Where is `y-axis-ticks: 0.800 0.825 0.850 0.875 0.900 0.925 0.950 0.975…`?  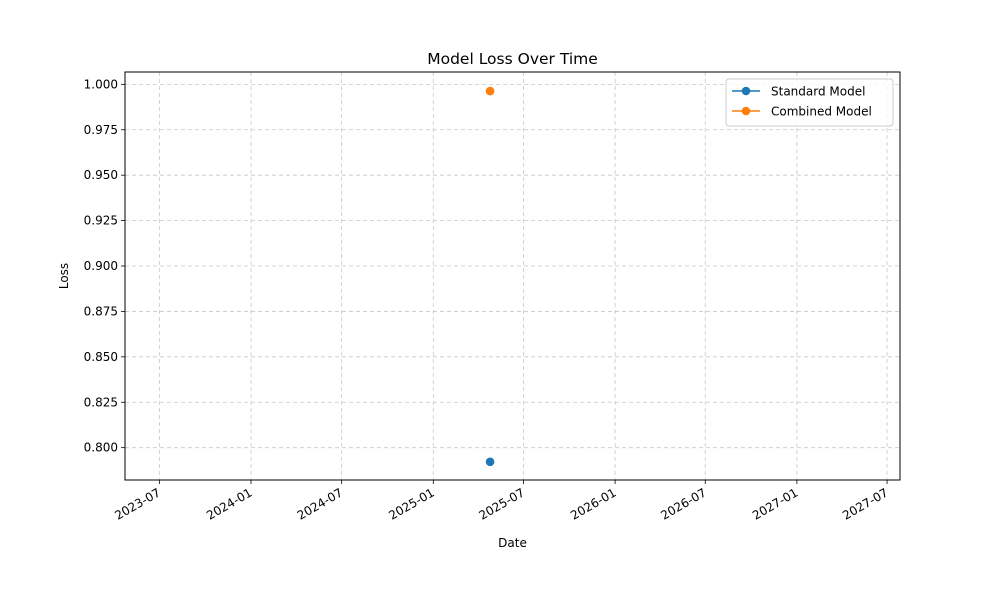
y-axis-ticks: 0.800 0.825 0.850 0.875 0.900 0.925 0.950 0.975… is located at coordinates (104, 266).